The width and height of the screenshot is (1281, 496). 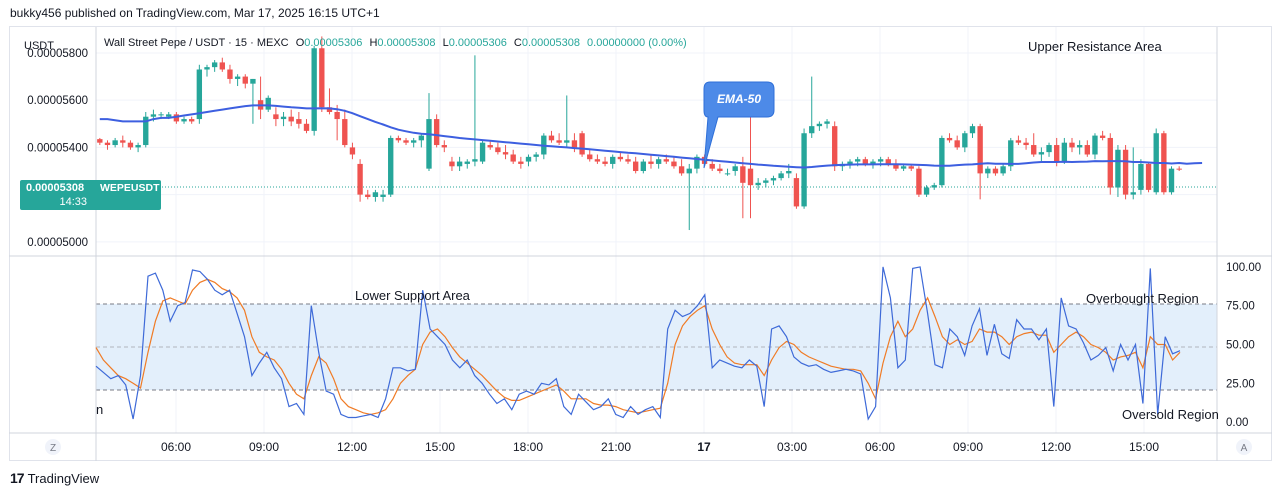 What do you see at coordinates (196, 43) in the screenshot?
I see `symbol-name: Wall Street Pepe / USDT · 15 · MEXC` at bounding box center [196, 43].